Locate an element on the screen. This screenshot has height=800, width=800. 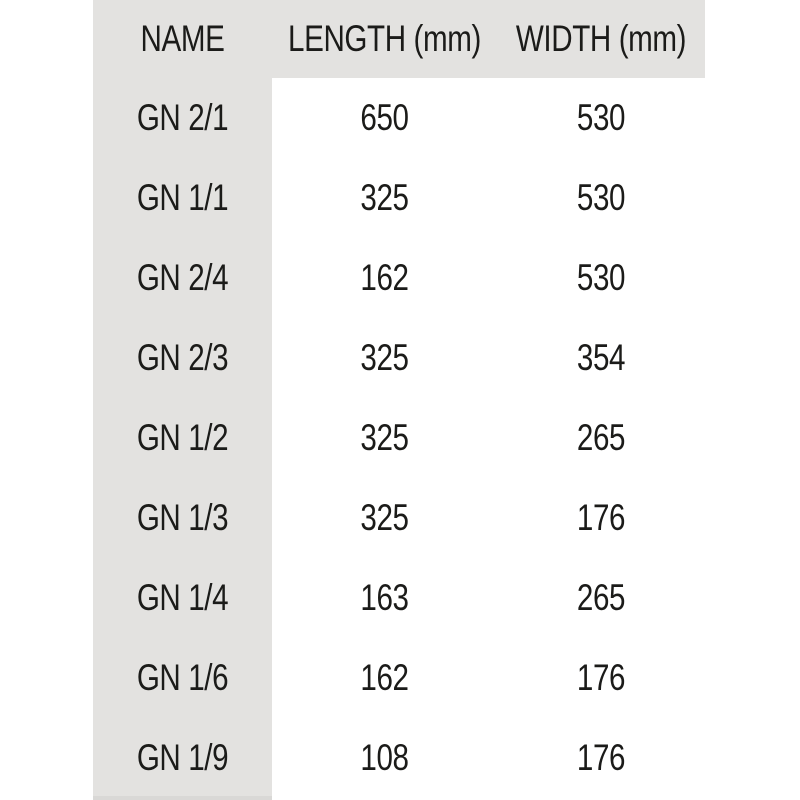
table-row: GN 2/4 162 530 is located at coordinates (399, 278).